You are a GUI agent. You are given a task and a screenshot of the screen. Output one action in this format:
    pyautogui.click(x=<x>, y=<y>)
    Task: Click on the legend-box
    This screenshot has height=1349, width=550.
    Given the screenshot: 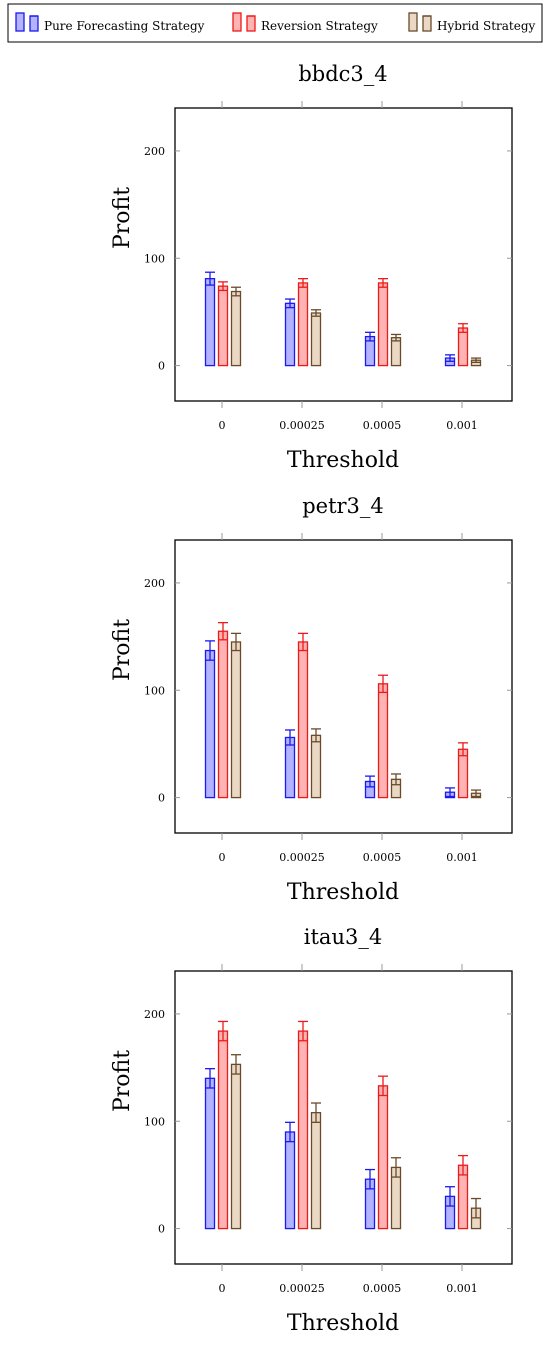 What is the action you would take?
    pyautogui.click(x=275, y=23)
    